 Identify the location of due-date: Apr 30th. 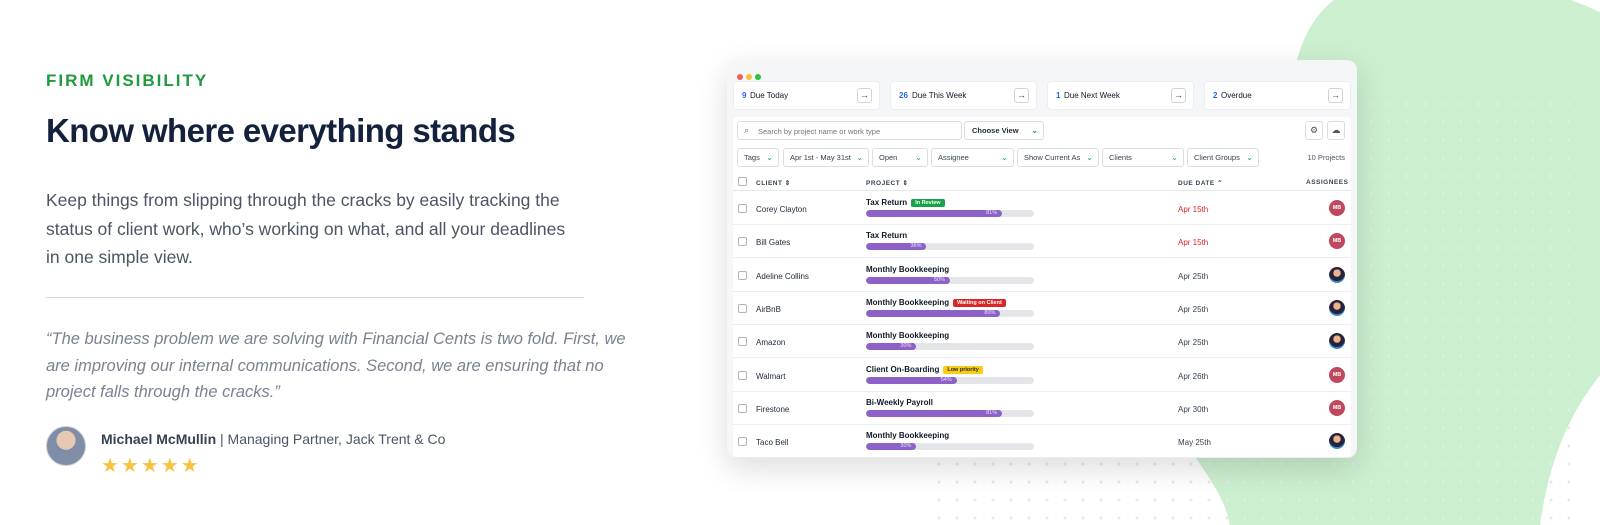
(1193, 409).